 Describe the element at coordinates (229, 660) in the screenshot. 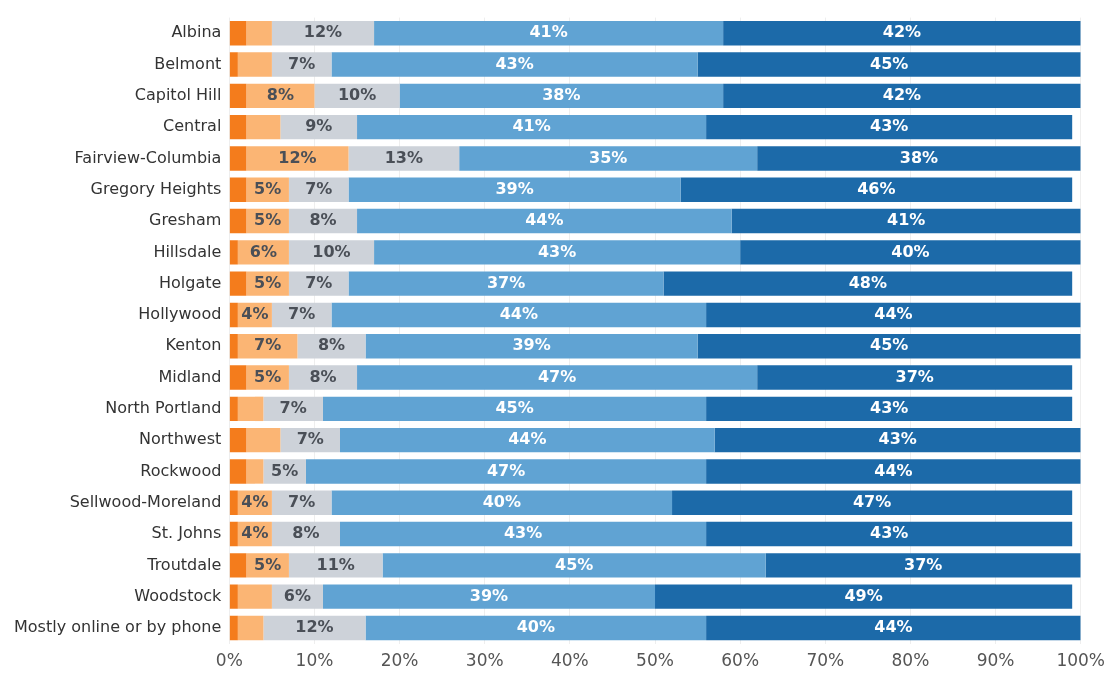

I see `x-tick-label: 0%` at that location.